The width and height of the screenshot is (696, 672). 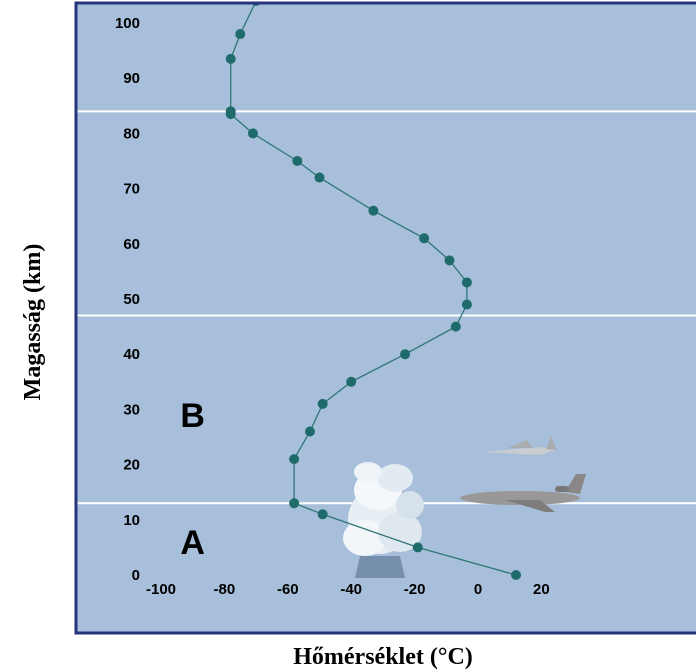 What do you see at coordinates (288, 589) in the screenshot?
I see `x-tick-label: -60` at bounding box center [288, 589].